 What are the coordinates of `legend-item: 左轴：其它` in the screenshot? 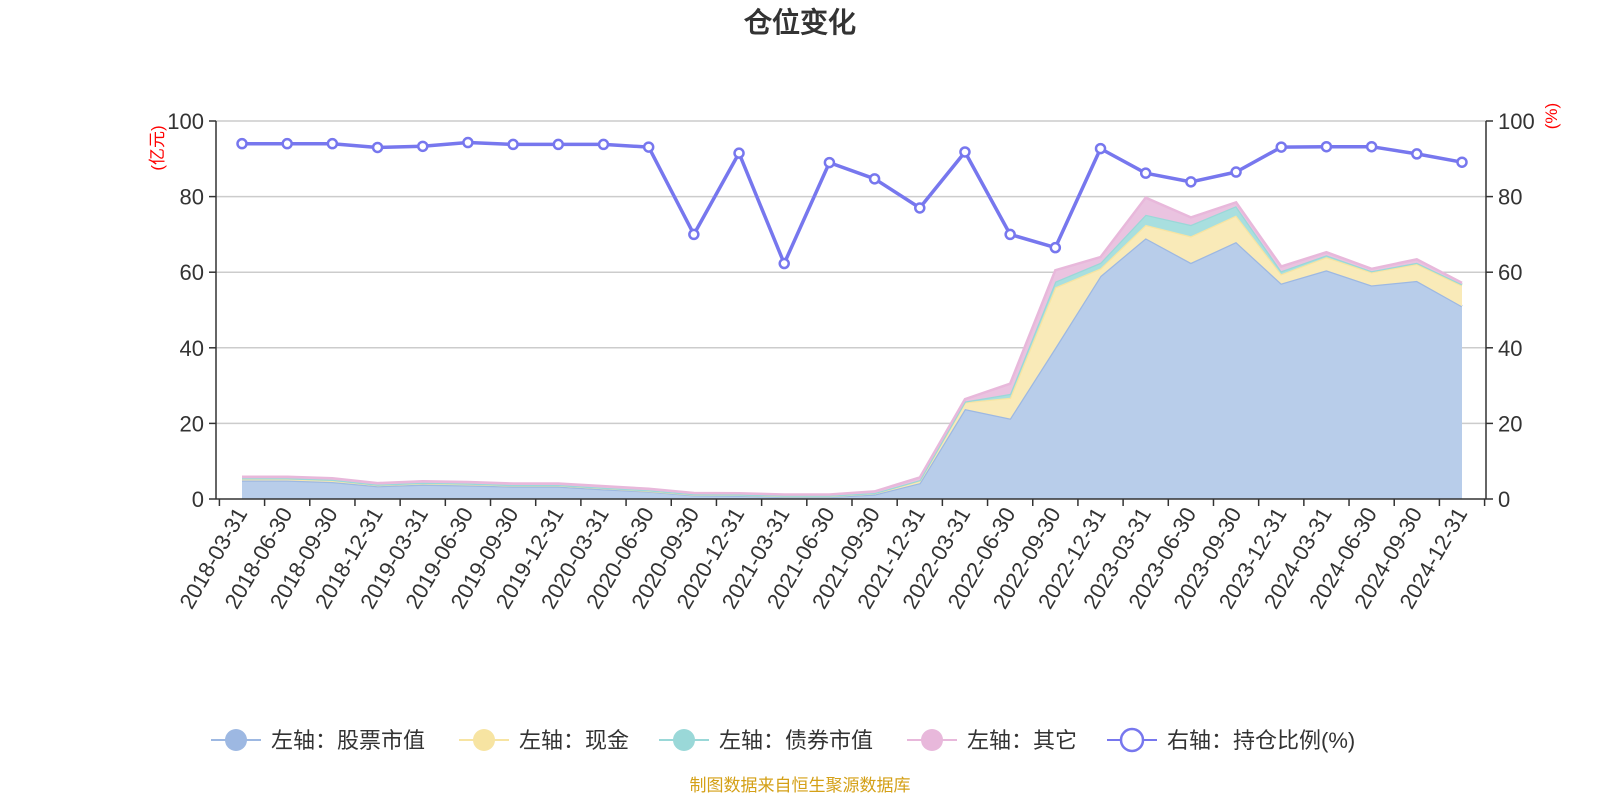 It's located at (992, 740).